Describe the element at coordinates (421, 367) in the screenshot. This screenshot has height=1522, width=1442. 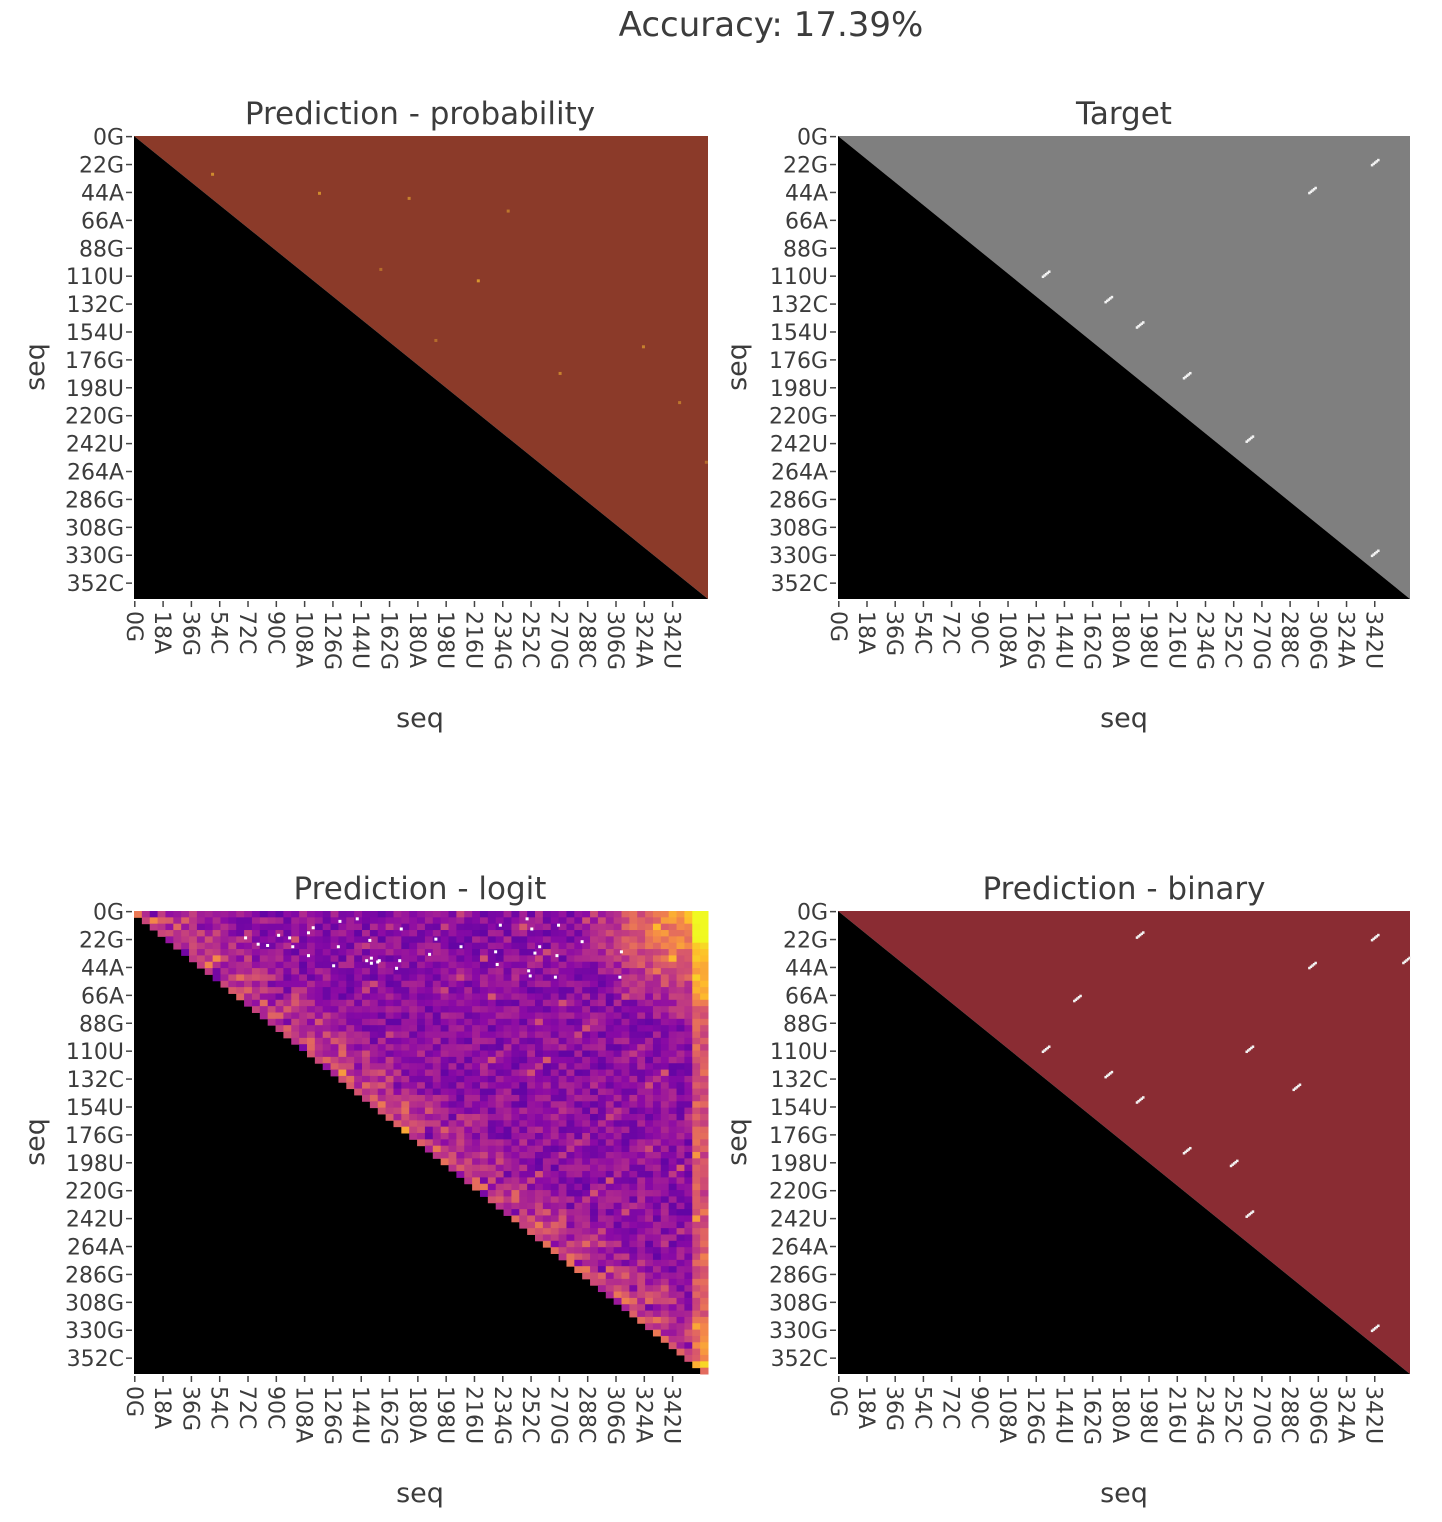
I see `panel-probability-points` at that location.